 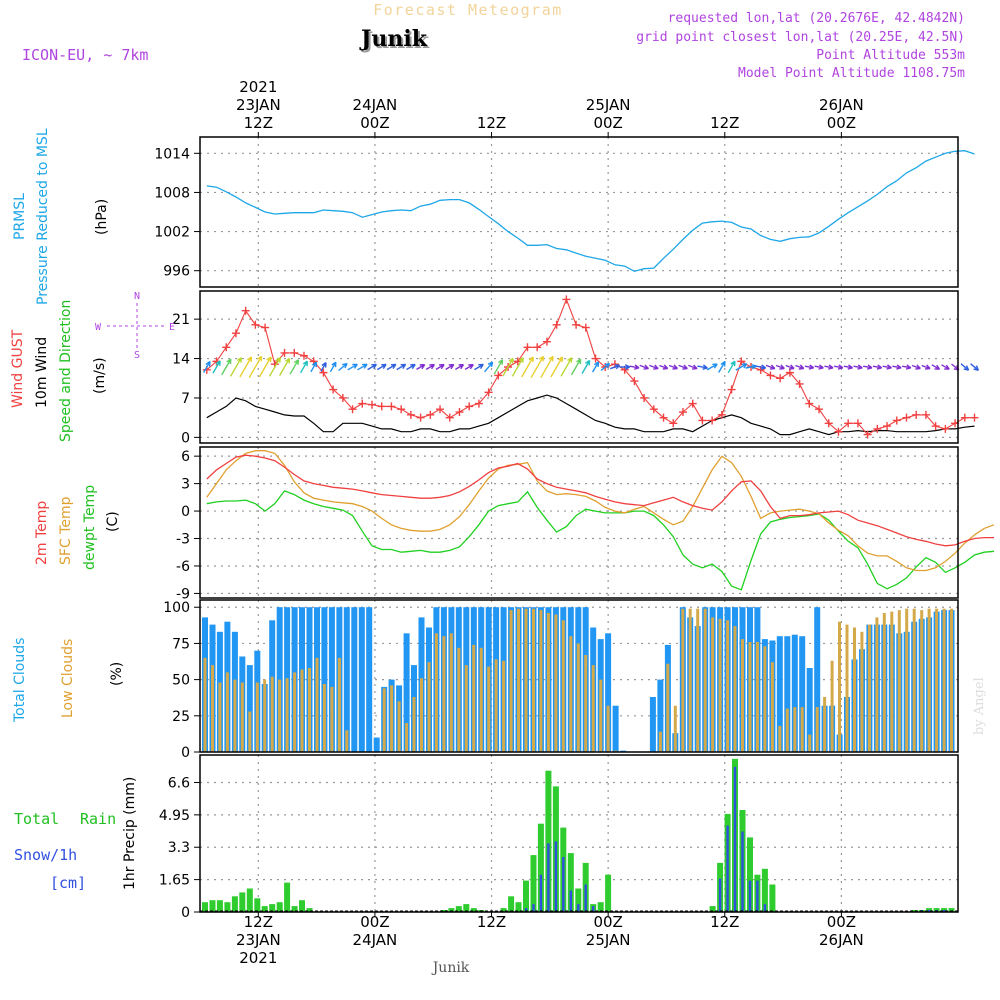 I want to click on footer-location: Junik, so click(x=450, y=968).